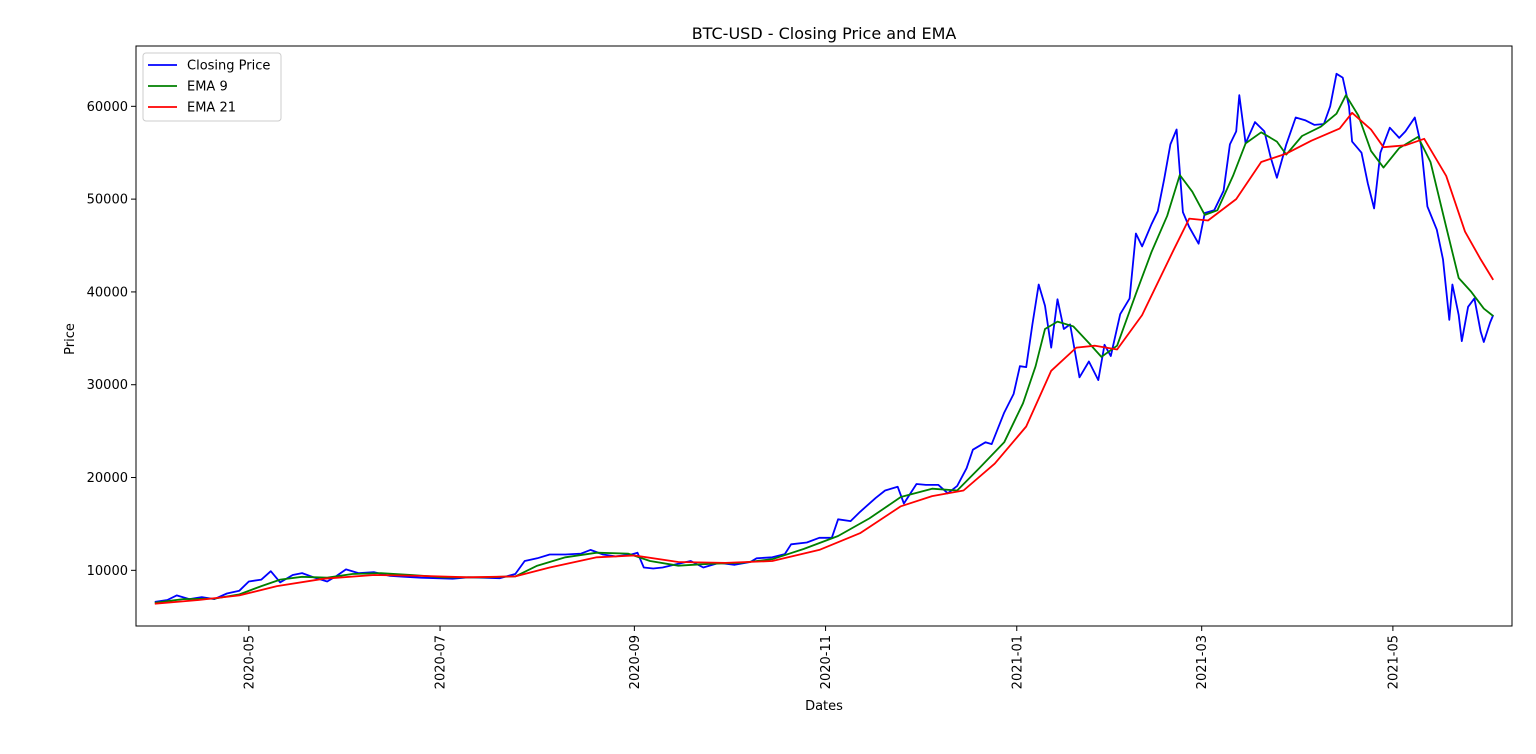 The height and width of the screenshot is (754, 1536). Describe the element at coordinates (1017, 662) in the screenshot. I see `x-tick-label: 2021-01` at that location.